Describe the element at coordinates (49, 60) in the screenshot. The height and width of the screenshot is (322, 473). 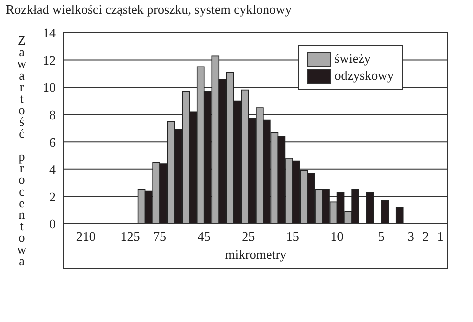
I see `y-tick-label: 12` at that location.